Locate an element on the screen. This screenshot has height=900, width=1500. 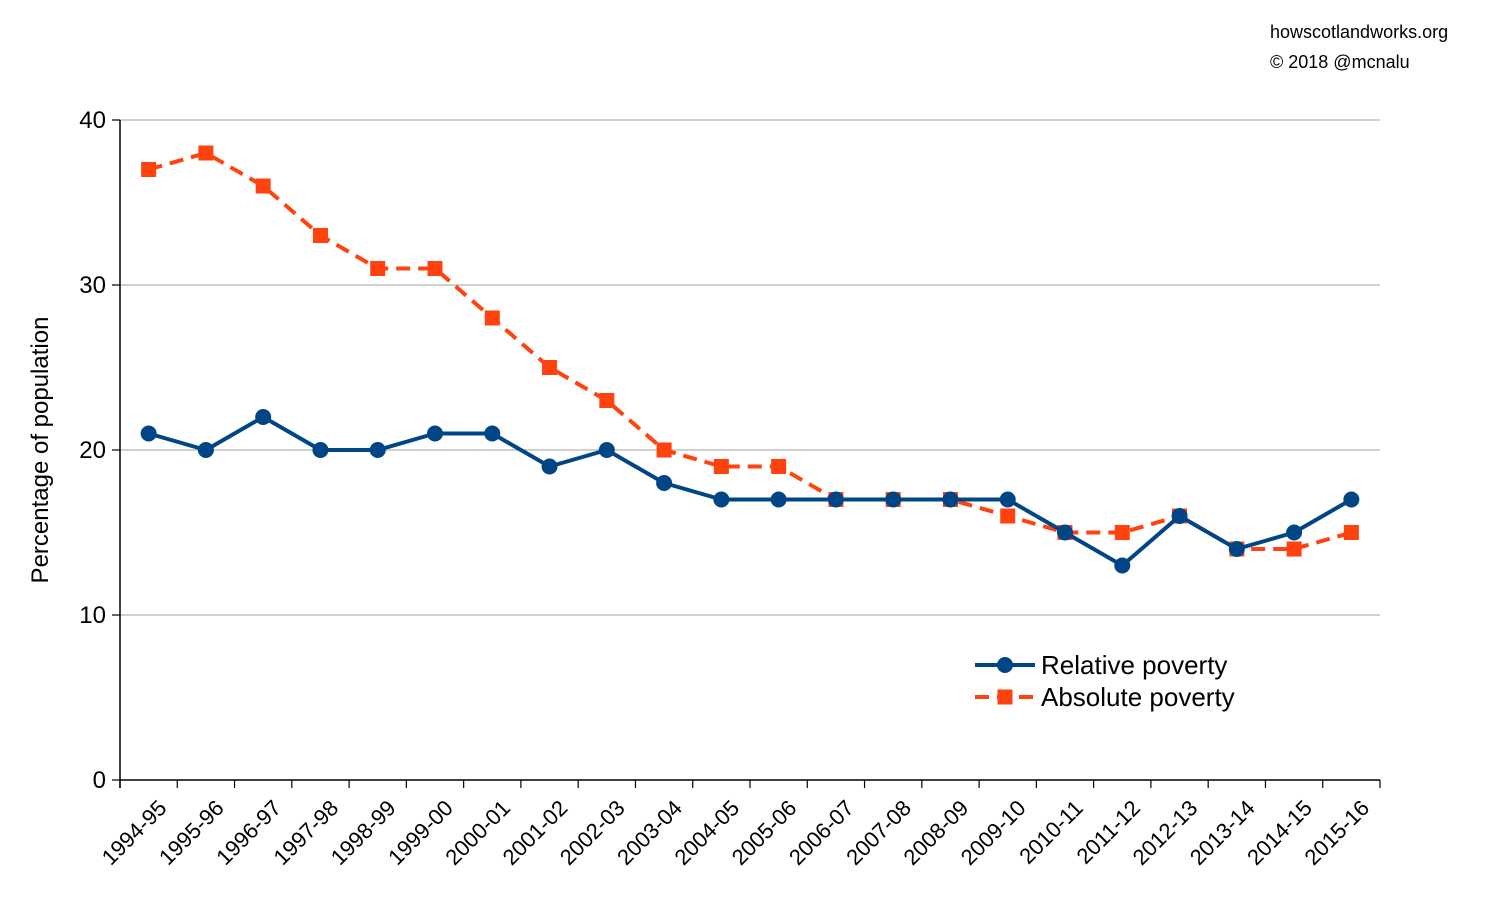
series-relative-poverty is located at coordinates (750, 491).